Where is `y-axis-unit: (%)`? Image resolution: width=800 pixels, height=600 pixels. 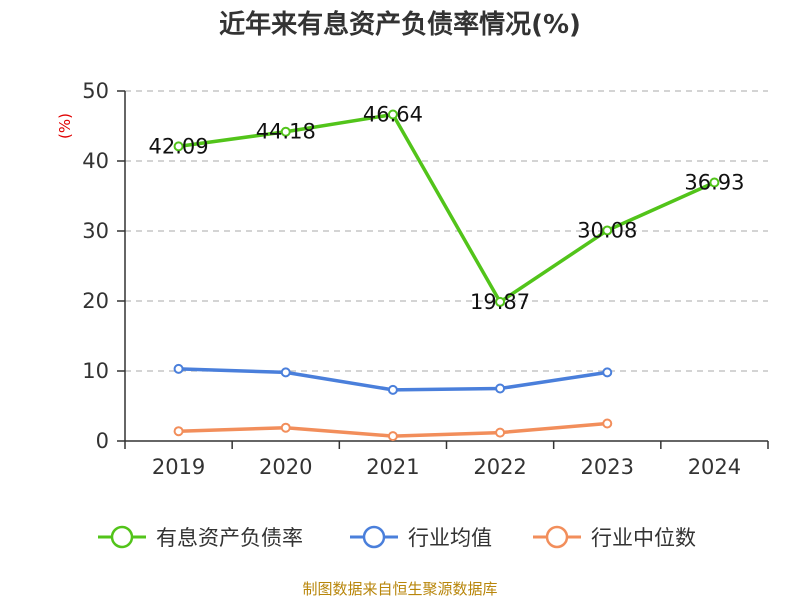
y-axis-unit: (%) is located at coordinates (65, 126).